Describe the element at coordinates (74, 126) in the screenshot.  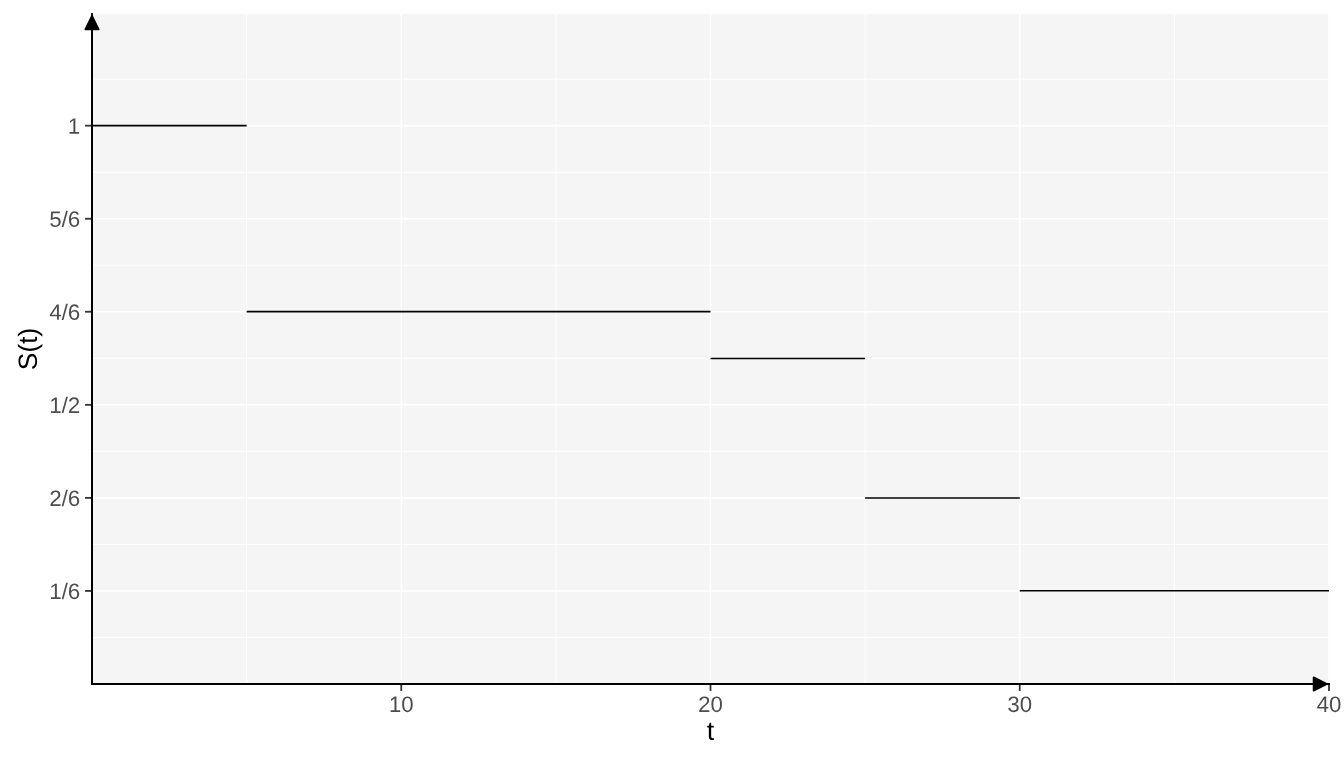
I see `y-tick-label: 1` at that location.